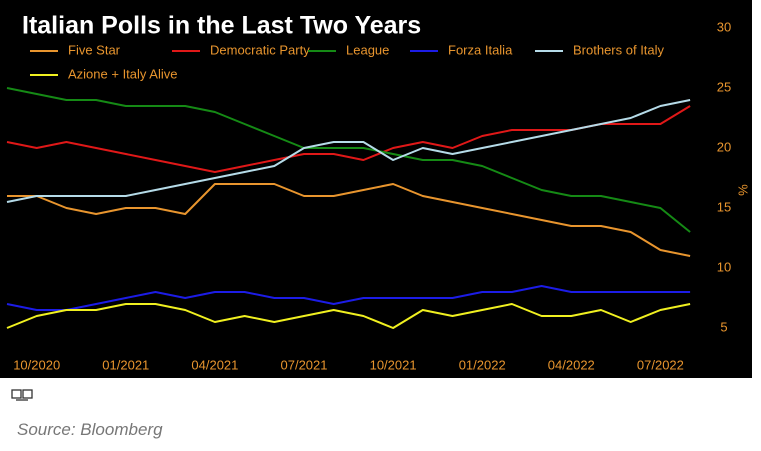 The width and height of the screenshot is (761, 451). What do you see at coordinates (393, 364) in the screenshot?
I see `x-tick-label: 10/2021` at bounding box center [393, 364].